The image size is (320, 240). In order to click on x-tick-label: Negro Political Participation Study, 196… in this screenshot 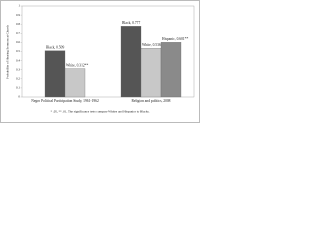, I will do `click(65, 101)`.